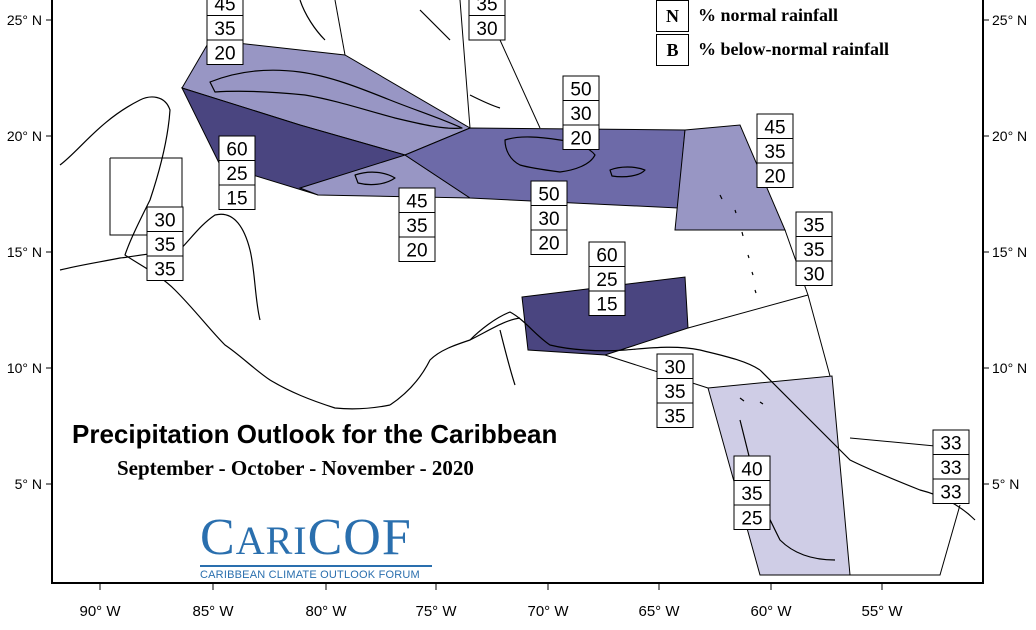 This screenshot has height=630, width=1036. I want to click on latitude-labels-left: 25° N 20° N 15° N 10° N 5° N, so click(24, 252).